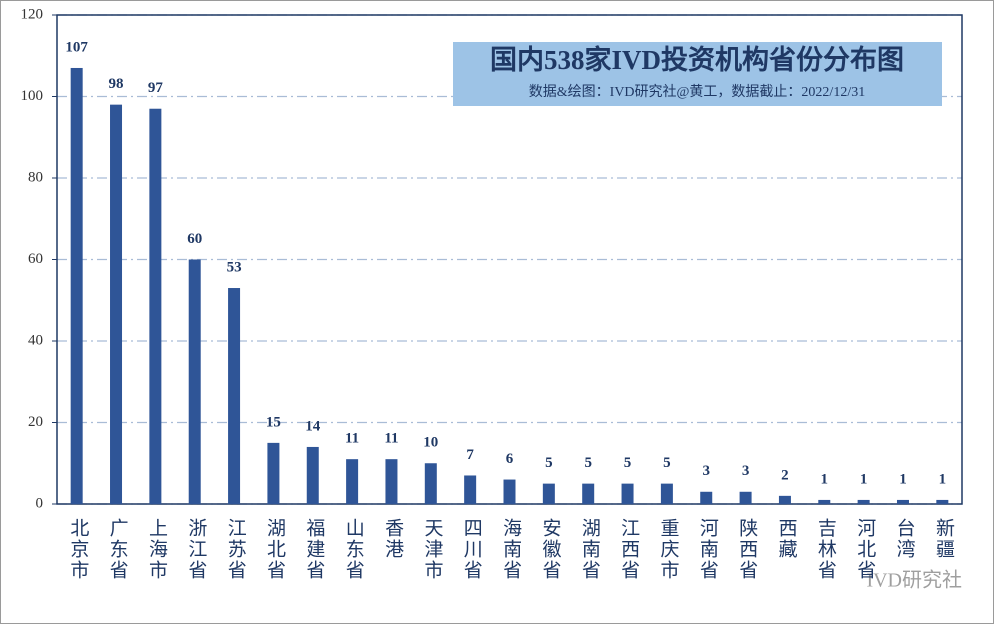 The image size is (994, 624). Describe the element at coordinates (787, 539) in the screenshot. I see `x-tick-label: 西藏` at that location.